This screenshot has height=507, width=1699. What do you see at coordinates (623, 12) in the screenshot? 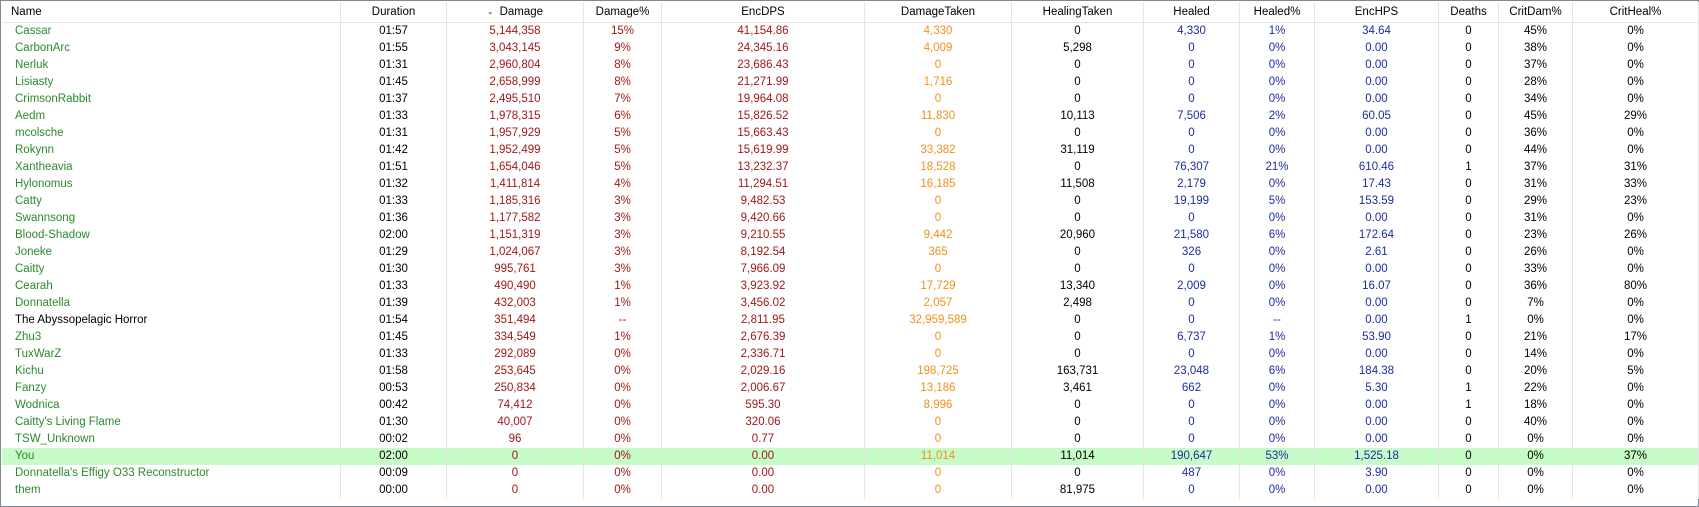
I see `column-header-damage-pct: Damage%` at bounding box center [623, 12].